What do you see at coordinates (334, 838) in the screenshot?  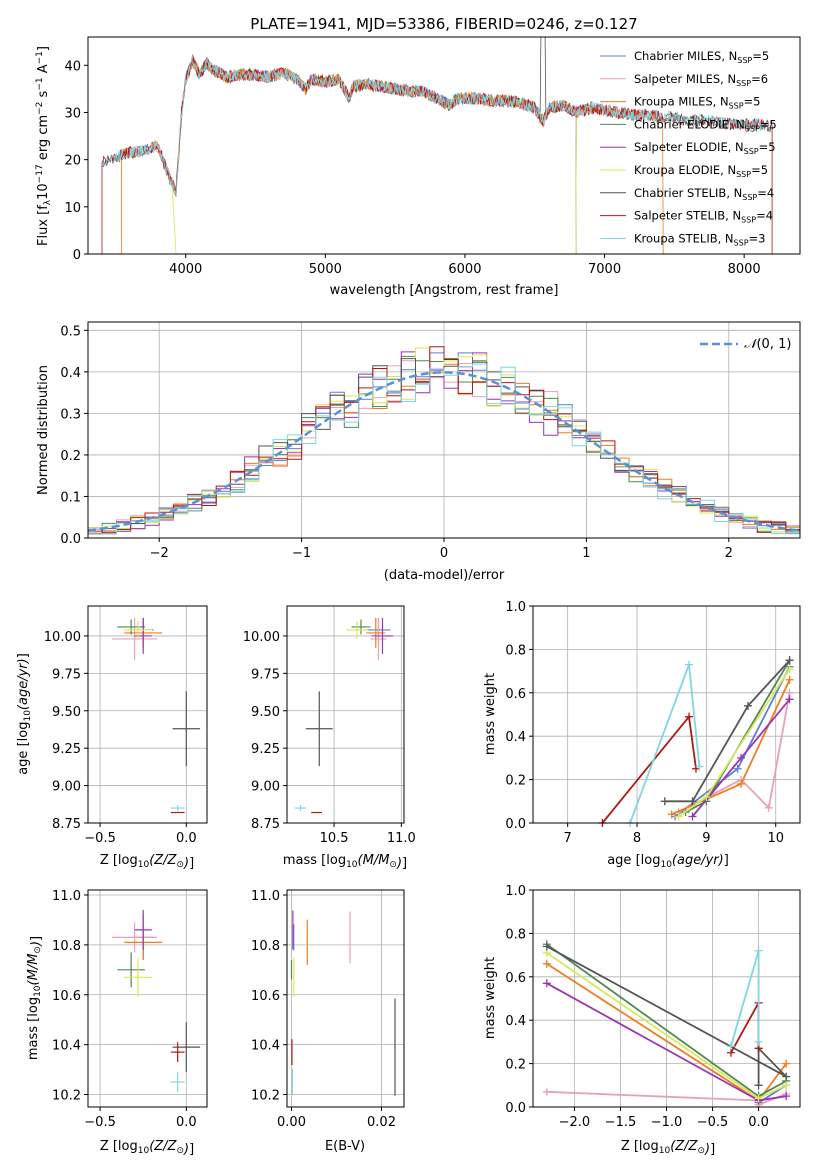 I see `x-tick-label: 10.5` at bounding box center [334, 838].